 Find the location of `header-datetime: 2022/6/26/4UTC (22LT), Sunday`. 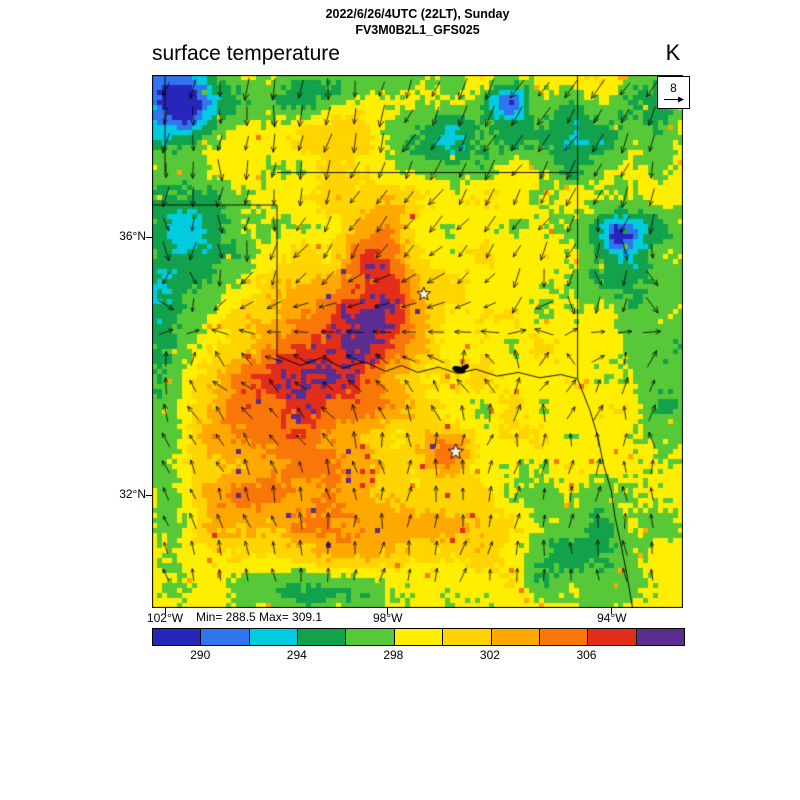

header-datetime: 2022/6/26/4UTC (22LT), Sunday is located at coordinates (417, 14).